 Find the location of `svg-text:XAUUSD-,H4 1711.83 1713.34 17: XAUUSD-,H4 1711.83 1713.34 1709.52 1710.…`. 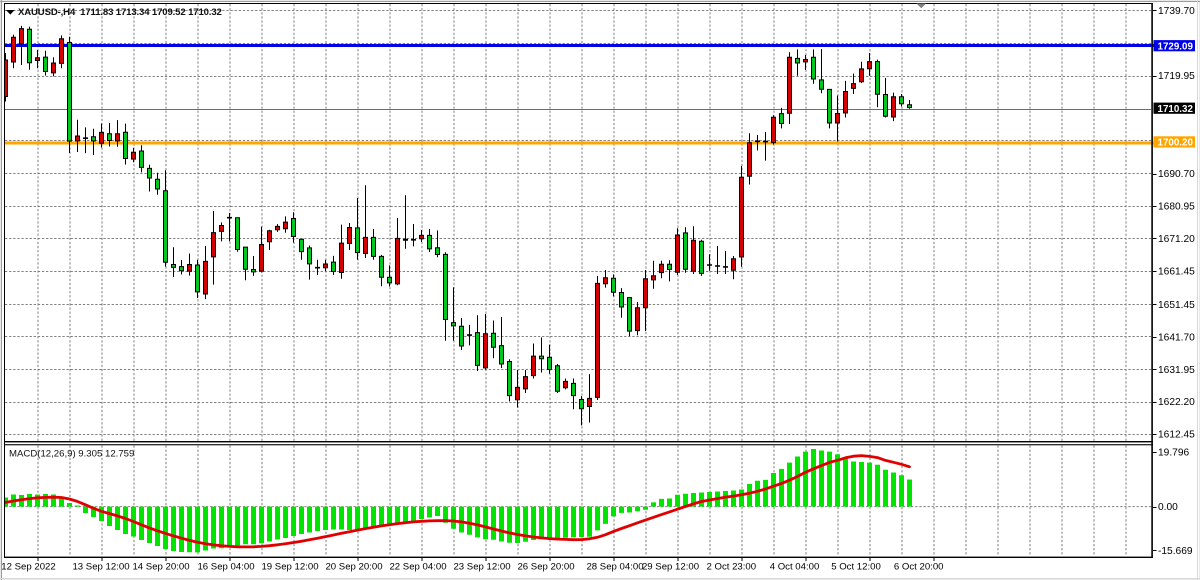

svg-text:XAUUSD-,H4 1711.83 1713.34 17: XAUUSD-,H4 1711.83 1713.34 1709.52 1710.… is located at coordinates (120, 12).